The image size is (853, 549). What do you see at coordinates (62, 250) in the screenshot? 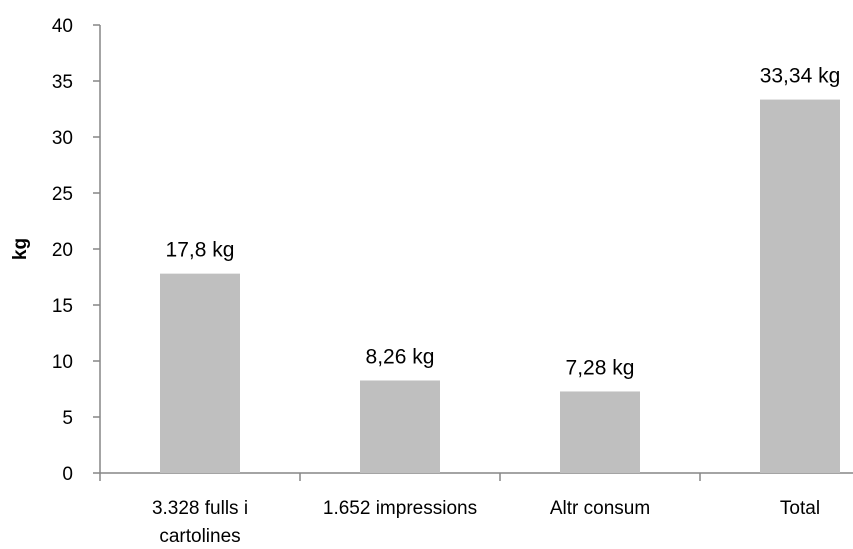
I see `y-tick-label: 20` at bounding box center [62, 250].